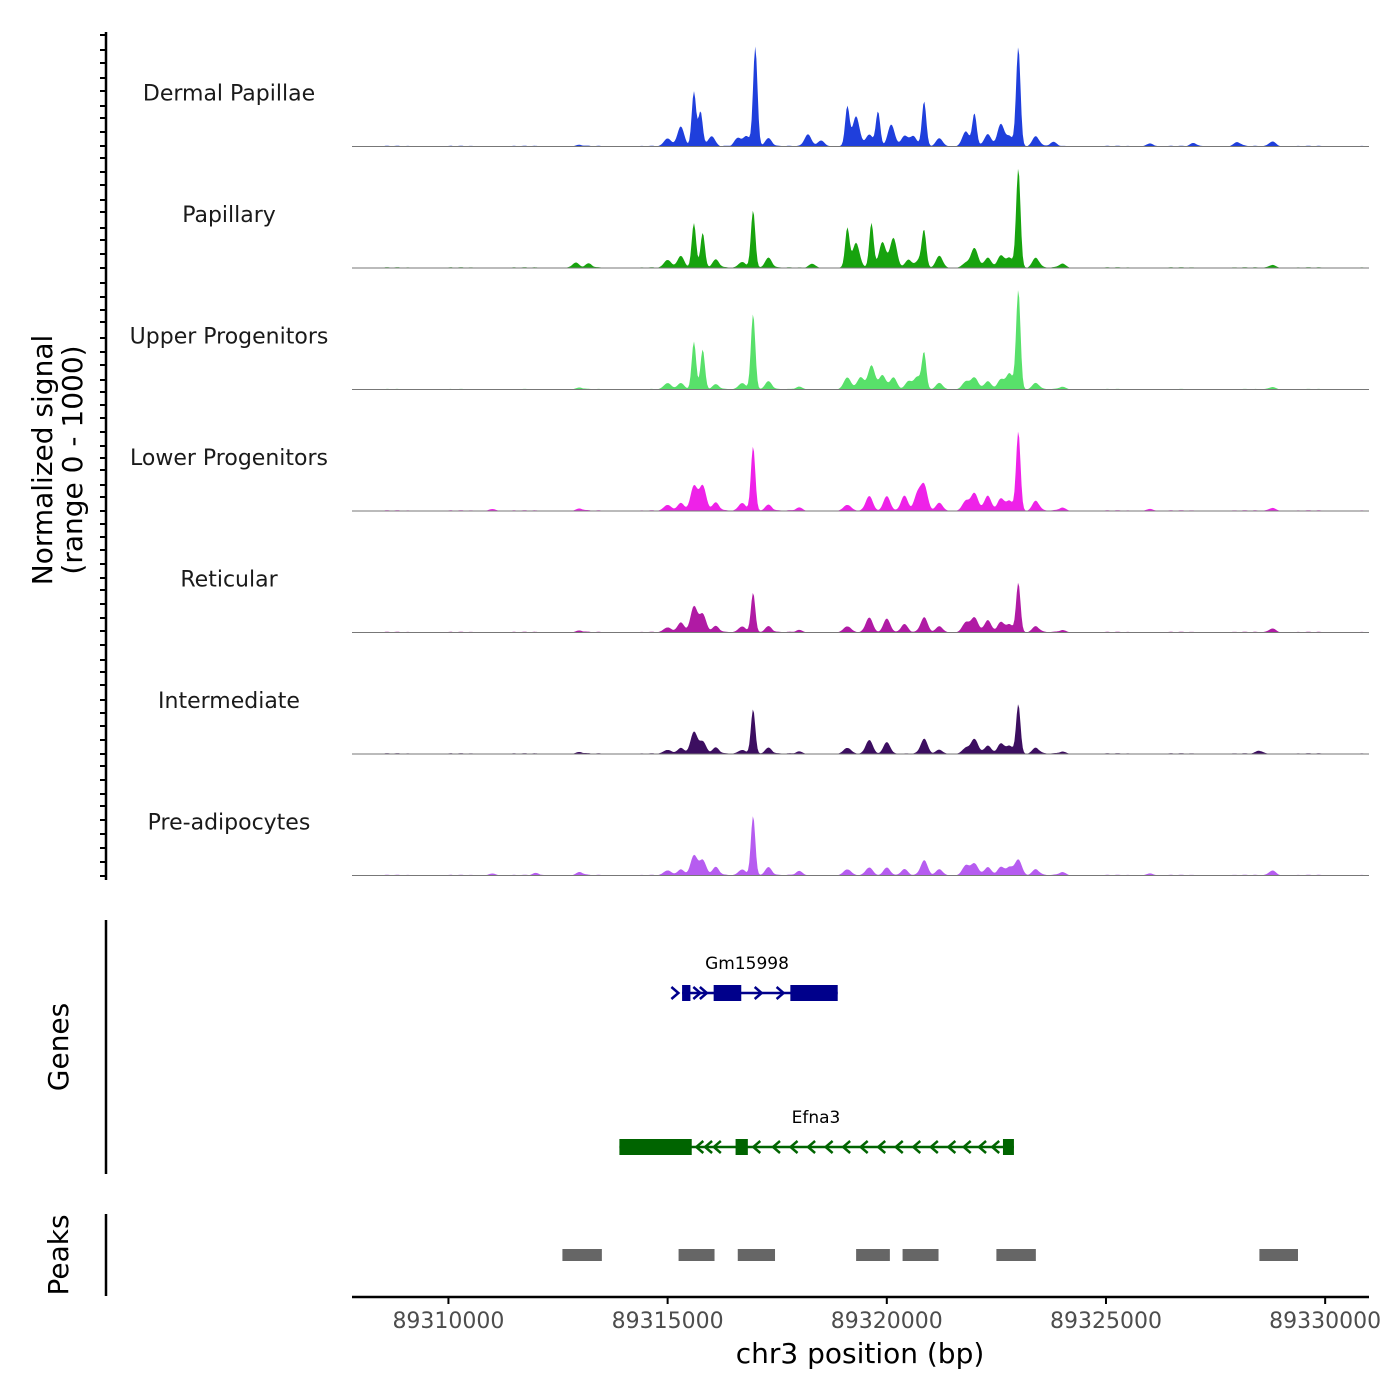 This screenshot has height=1400, width=1400. I want to click on track-label: Dermal Papillae, so click(229, 94).